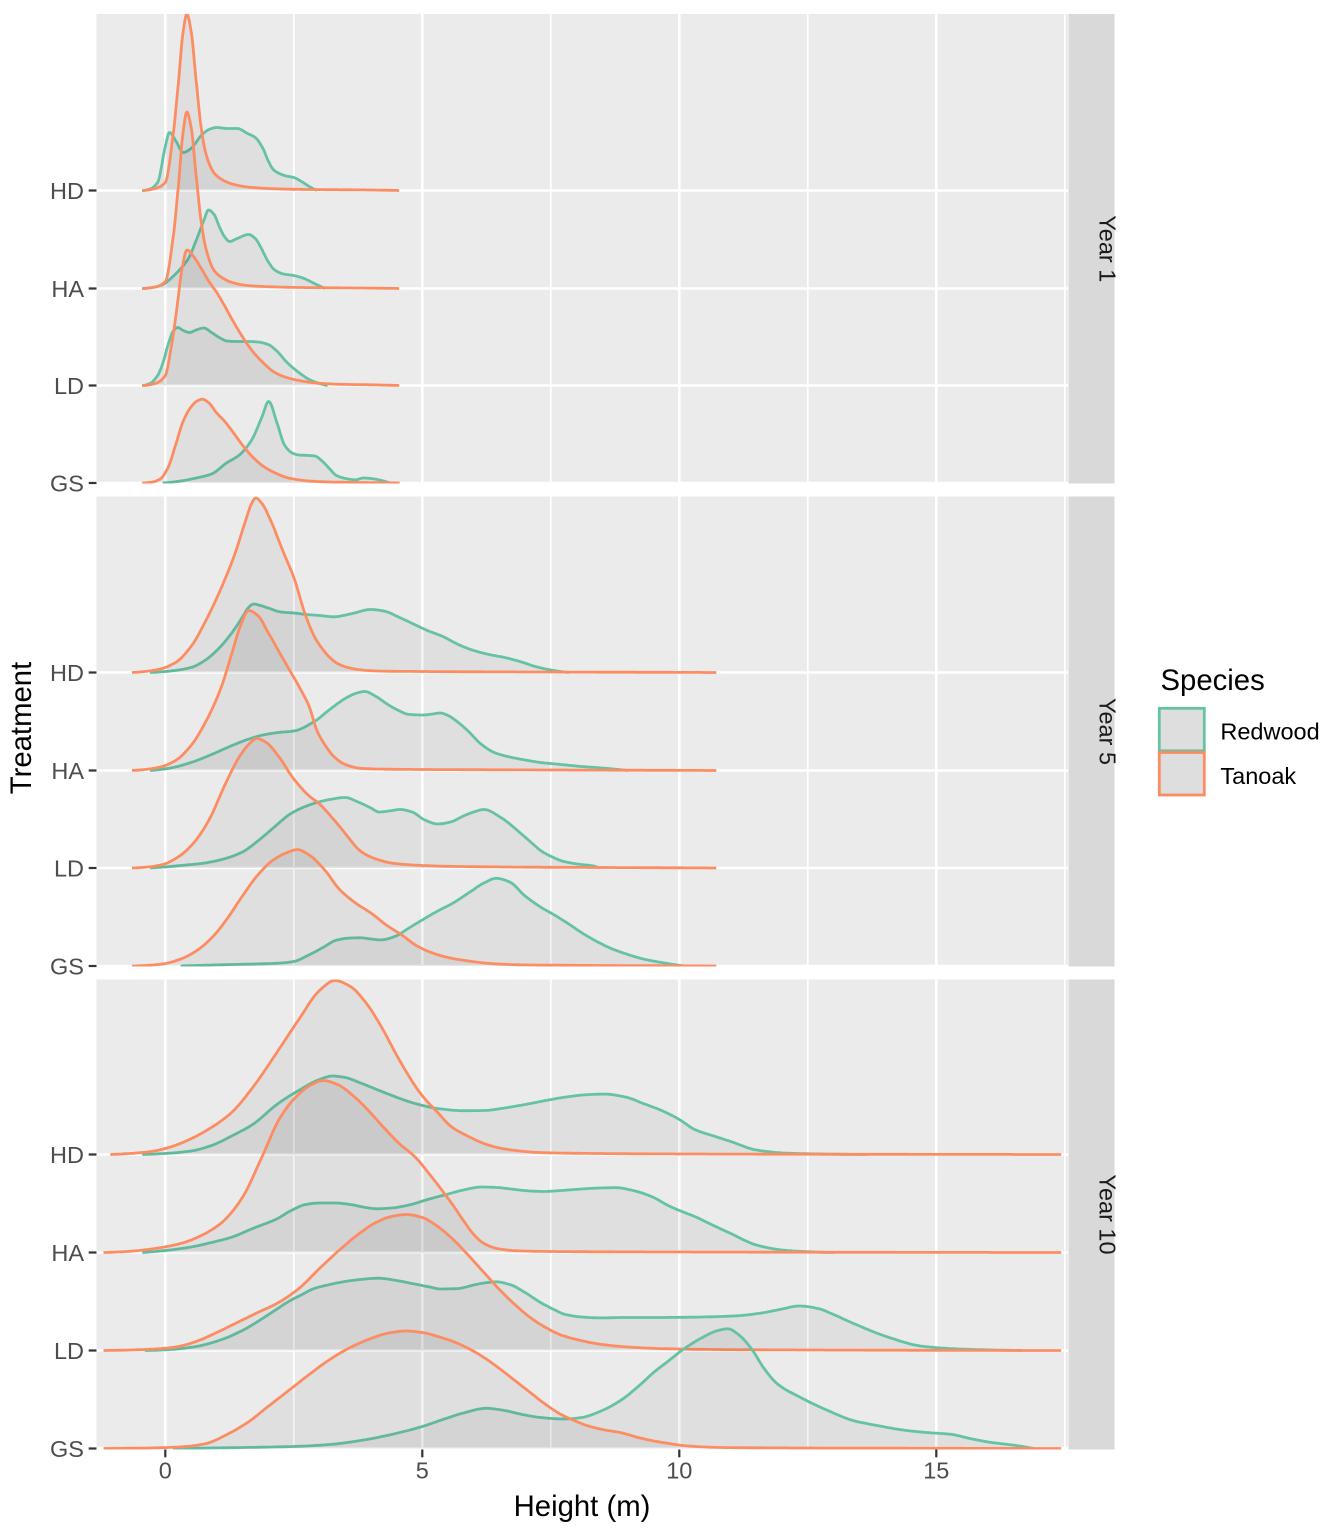 The width and height of the screenshot is (1344, 1536). Describe the element at coordinates (1108, 1214) in the screenshot. I see `svg-text: Year 10` at that location.